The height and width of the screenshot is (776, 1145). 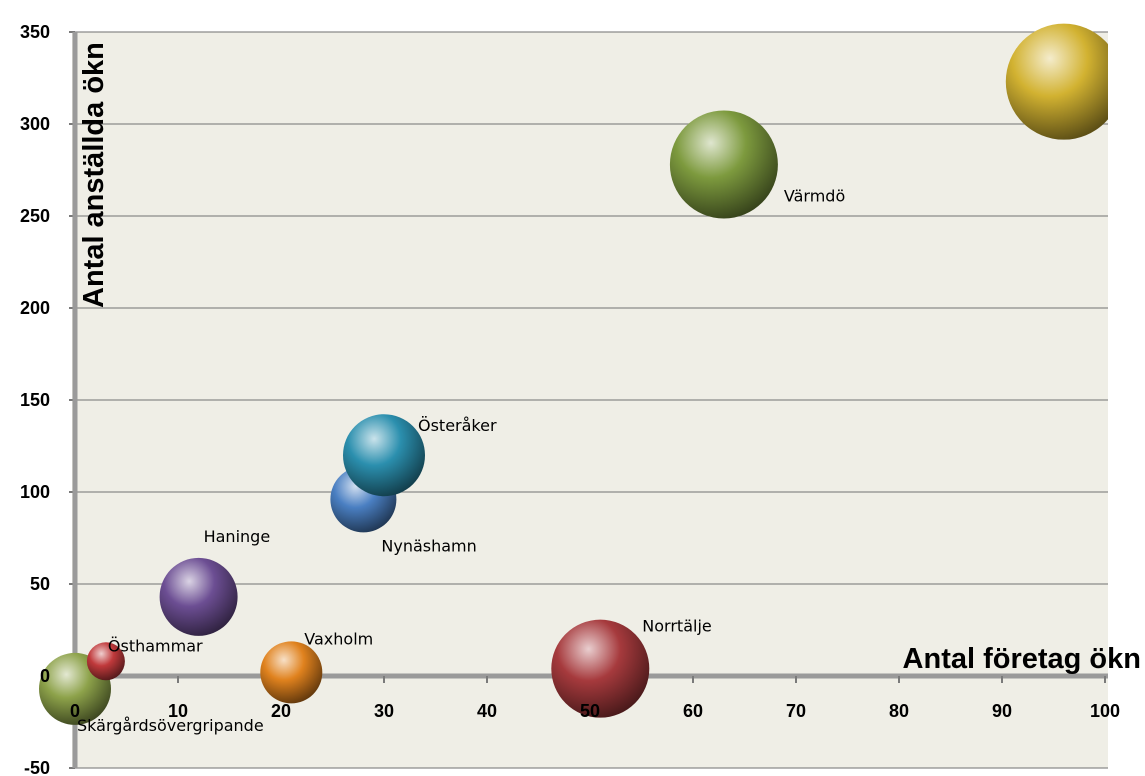 I want to click on y-tick-label: 50, so click(x=40, y=584).